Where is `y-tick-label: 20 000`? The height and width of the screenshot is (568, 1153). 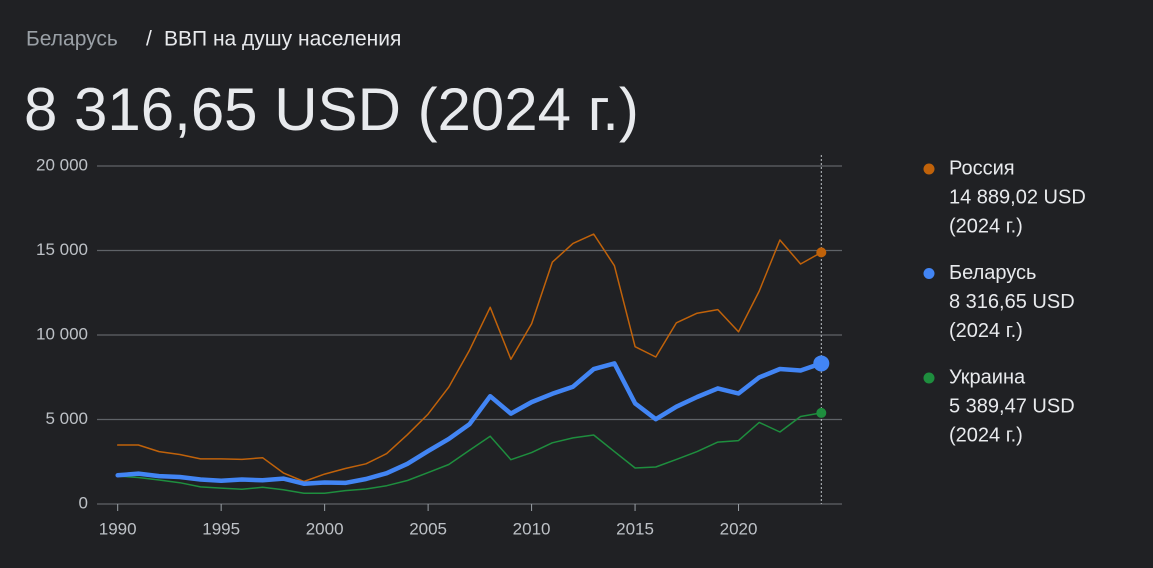
y-tick-label: 20 000 is located at coordinates (62, 164).